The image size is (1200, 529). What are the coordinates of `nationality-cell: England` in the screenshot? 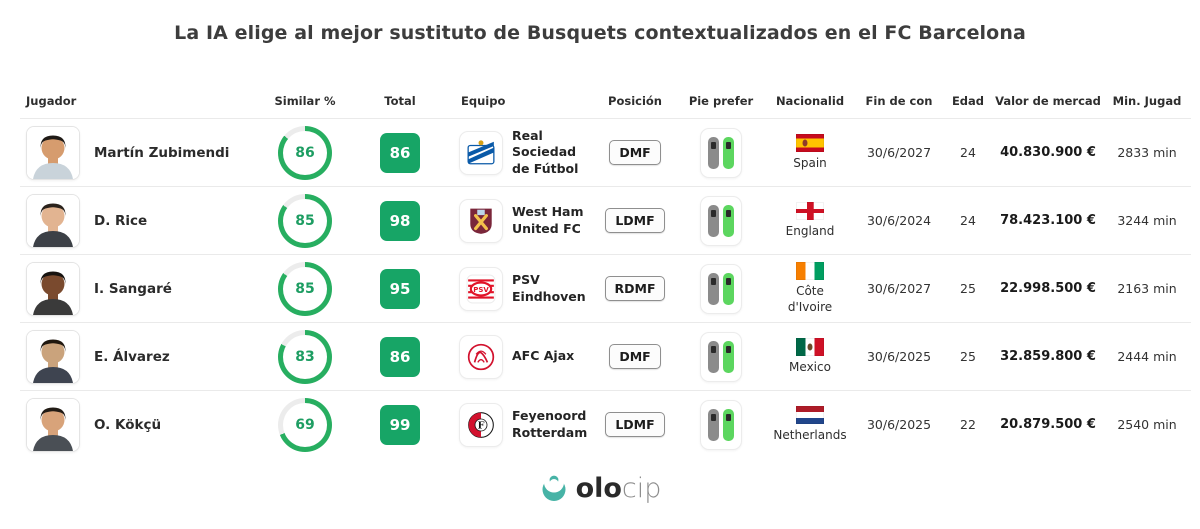 It's located at (810, 220).